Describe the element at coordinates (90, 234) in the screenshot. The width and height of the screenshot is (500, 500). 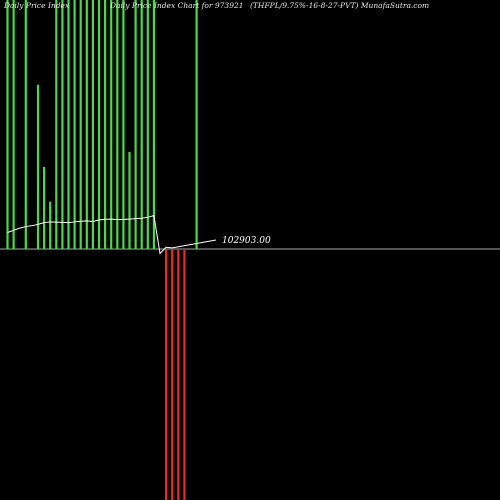
I see `price-line` at that location.